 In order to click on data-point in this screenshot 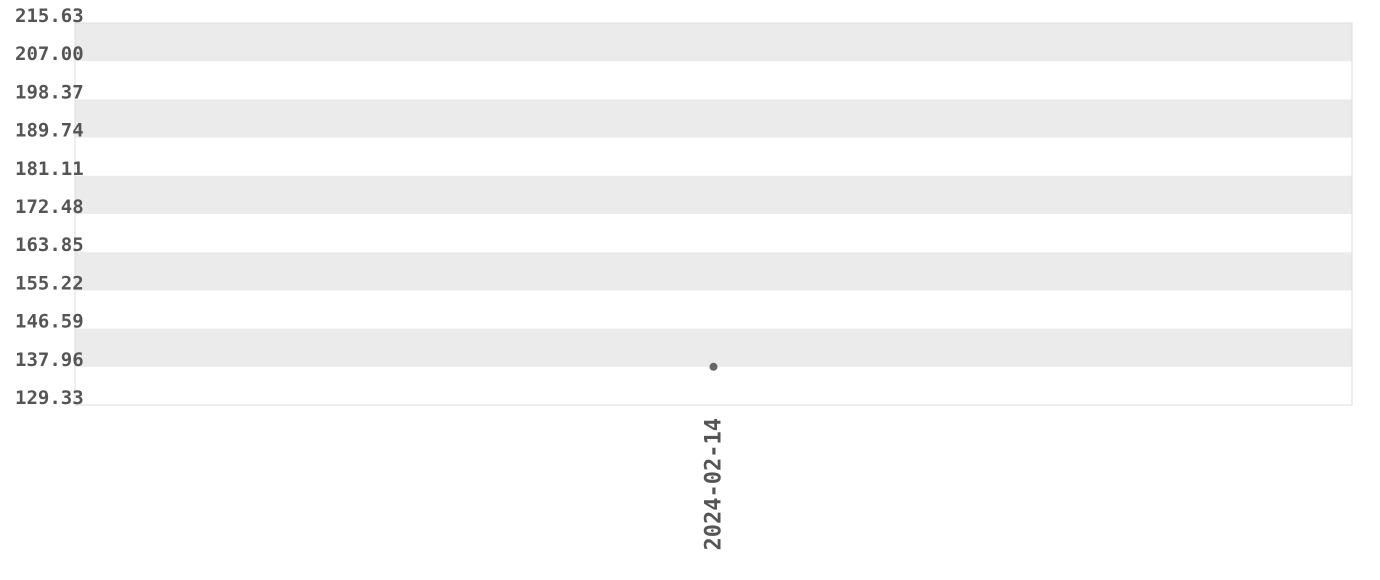, I will do `click(713, 366)`.